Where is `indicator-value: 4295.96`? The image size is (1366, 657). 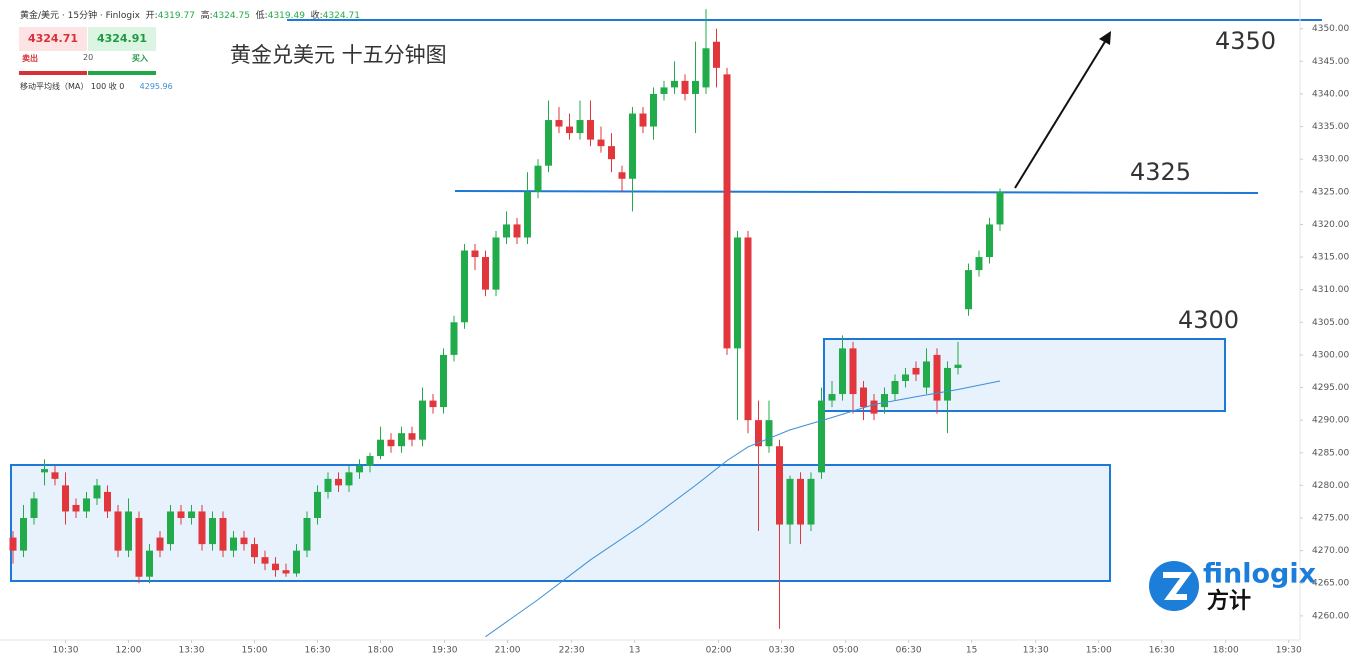 indicator-value: 4295.96 is located at coordinates (156, 86).